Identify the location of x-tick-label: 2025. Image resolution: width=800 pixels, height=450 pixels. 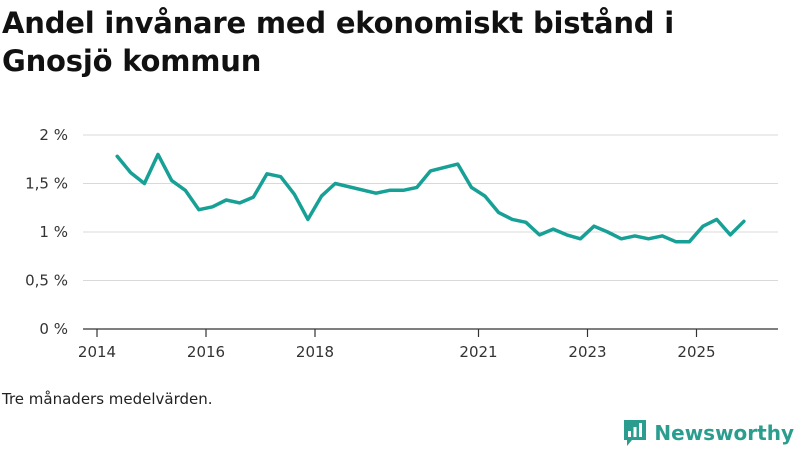
(696, 352).